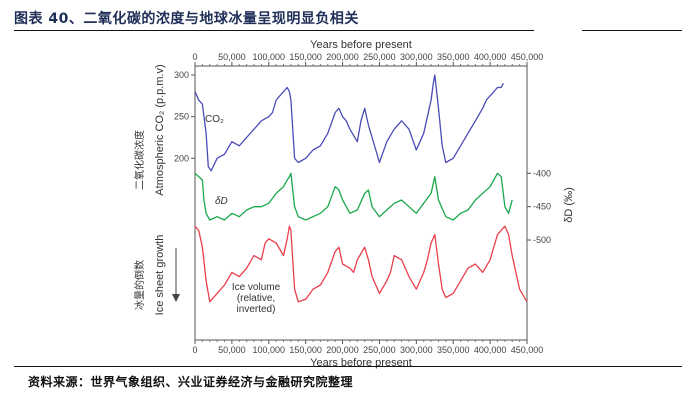 The height and width of the screenshot is (400, 700). Describe the element at coordinates (453, 350) in the screenshot. I see `x-tick-label-bottom: 350,000` at that location.